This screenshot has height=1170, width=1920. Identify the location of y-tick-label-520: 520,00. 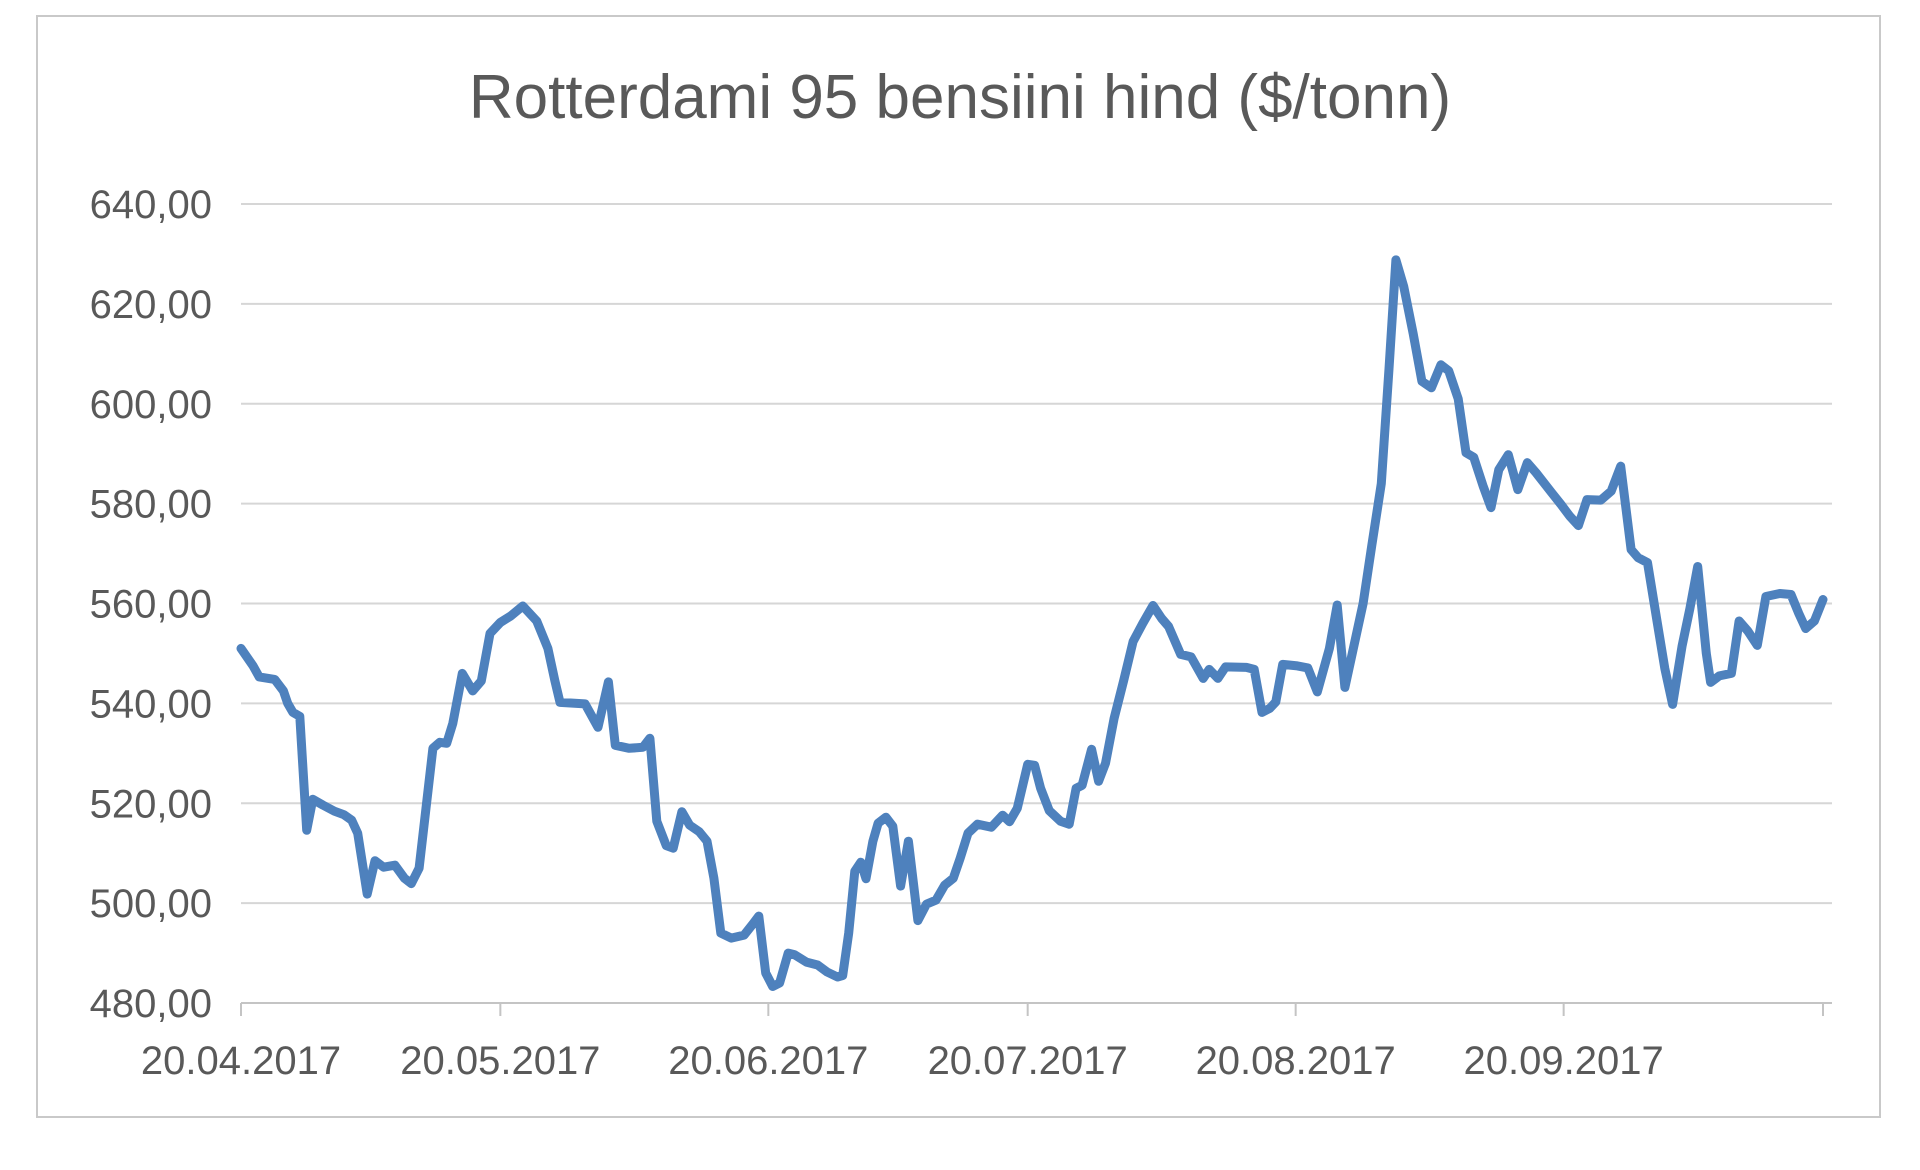
(151, 804).